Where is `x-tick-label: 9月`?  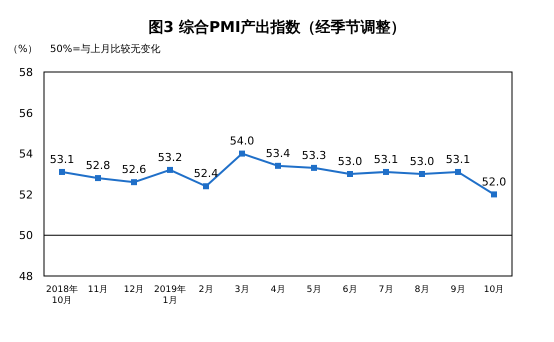 x-tick-label: 9月 is located at coordinates (458, 290).